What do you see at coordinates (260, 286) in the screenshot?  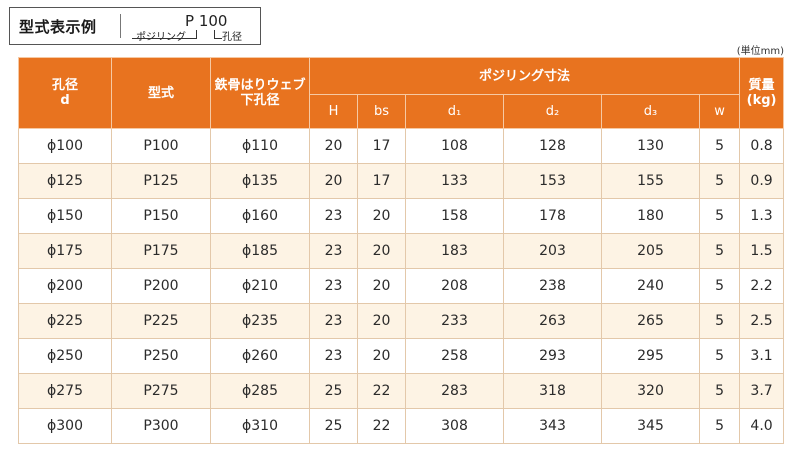 I see `cell-web: ϕ210` at bounding box center [260, 286].